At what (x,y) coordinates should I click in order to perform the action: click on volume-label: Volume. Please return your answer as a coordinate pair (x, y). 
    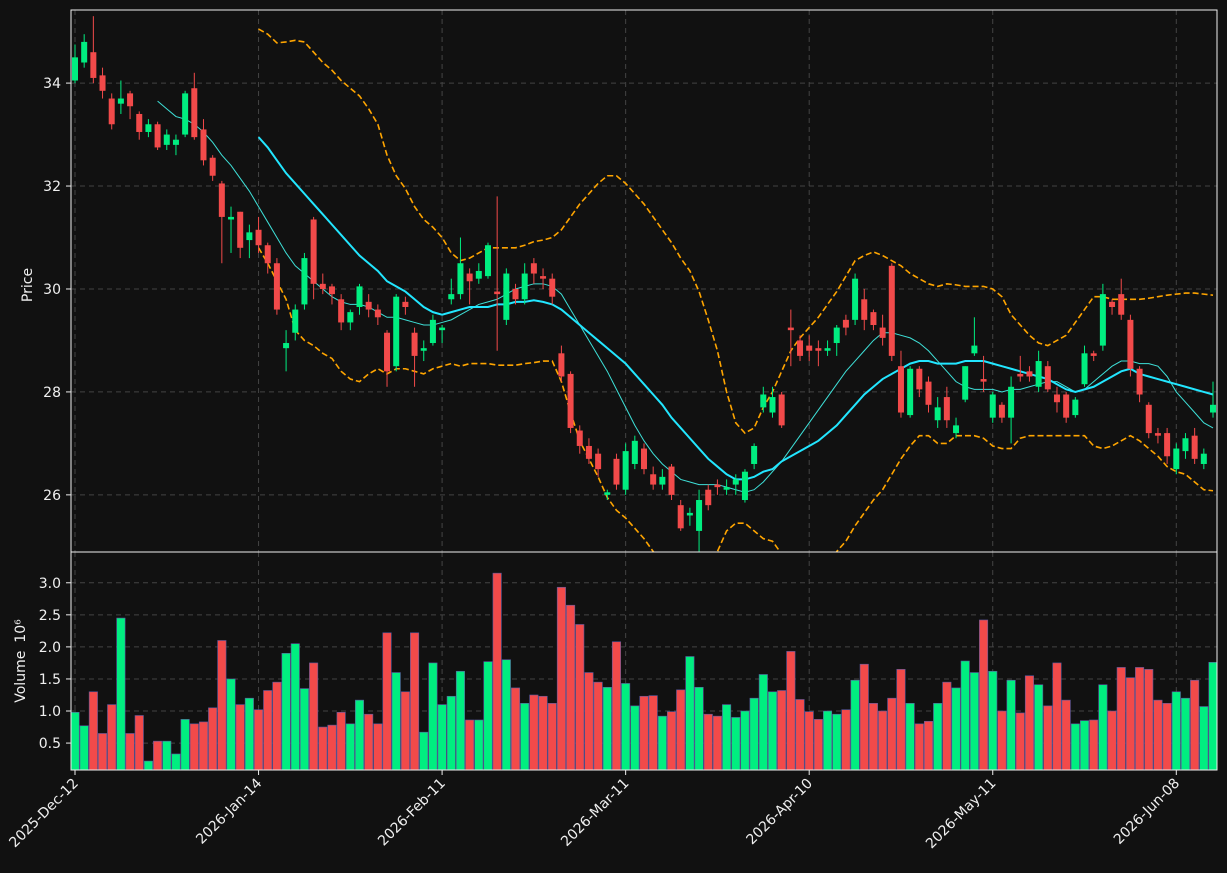
    Looking at the image, I should click on (21, 677).